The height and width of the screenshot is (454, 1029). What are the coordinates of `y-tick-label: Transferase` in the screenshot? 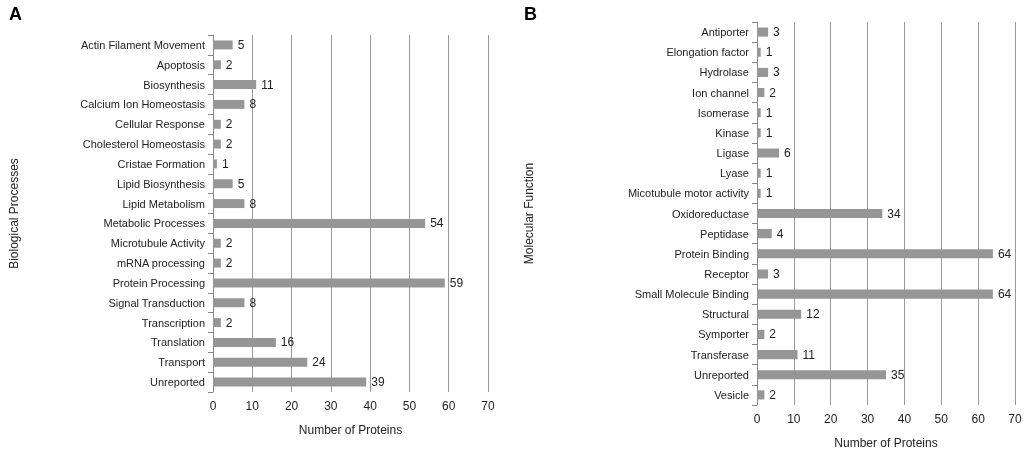 It's located at (719, 354).